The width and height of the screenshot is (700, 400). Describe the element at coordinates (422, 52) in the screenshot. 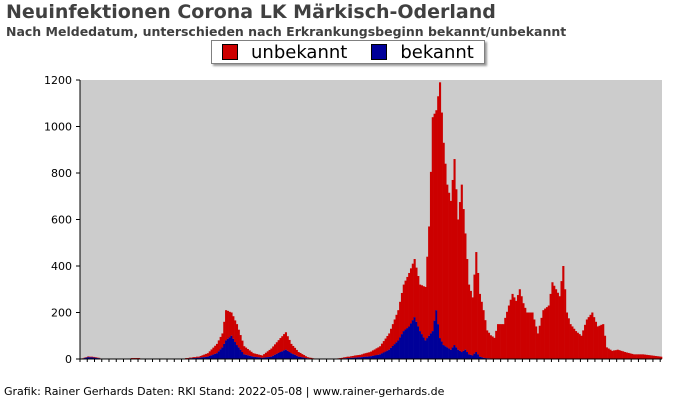

I see `legend-item-bekannt: bekannt` at that location.